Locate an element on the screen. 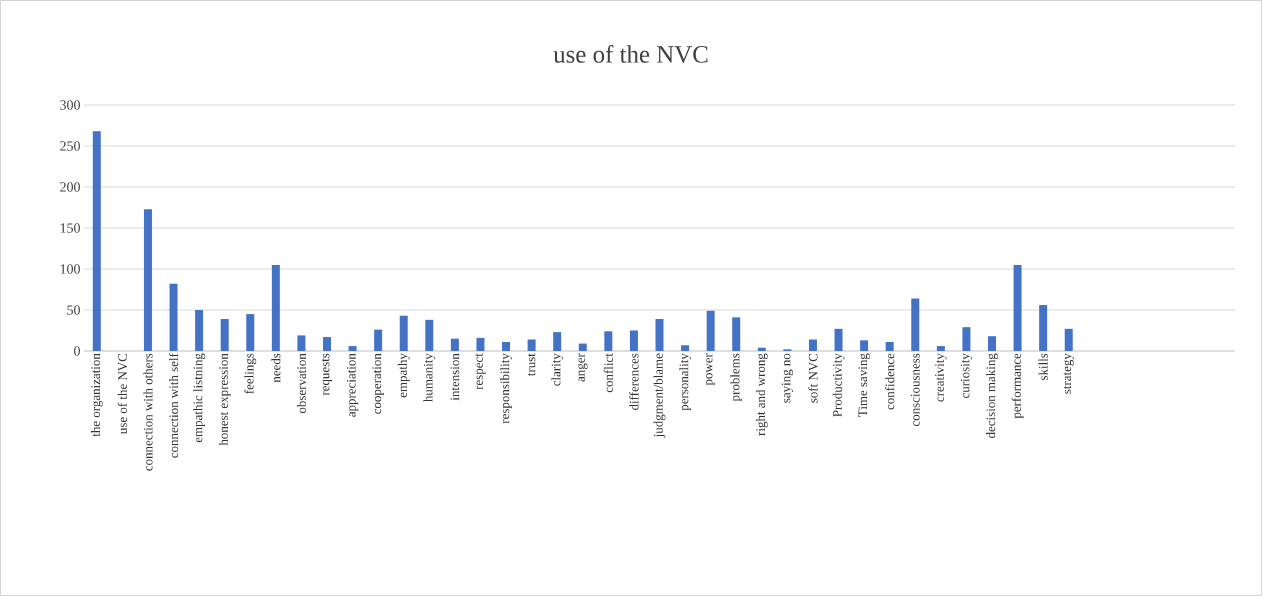 The width and height of the screenshot is (1262, 596). x-tick-label: power is located at coordinates (711, 369).